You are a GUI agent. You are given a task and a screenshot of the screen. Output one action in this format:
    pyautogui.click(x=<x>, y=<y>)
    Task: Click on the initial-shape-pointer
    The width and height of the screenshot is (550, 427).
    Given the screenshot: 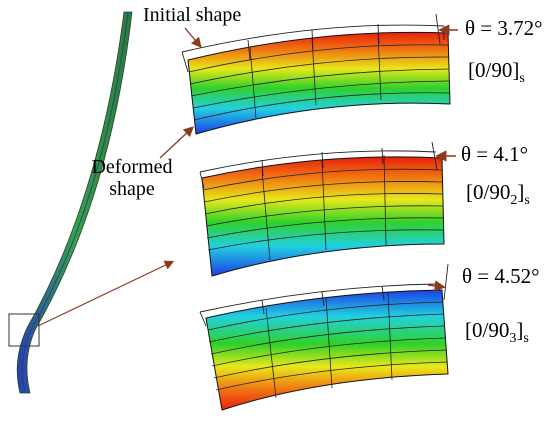 What is the action you would take?
    pyautogui.click(x=193, y=37)
    